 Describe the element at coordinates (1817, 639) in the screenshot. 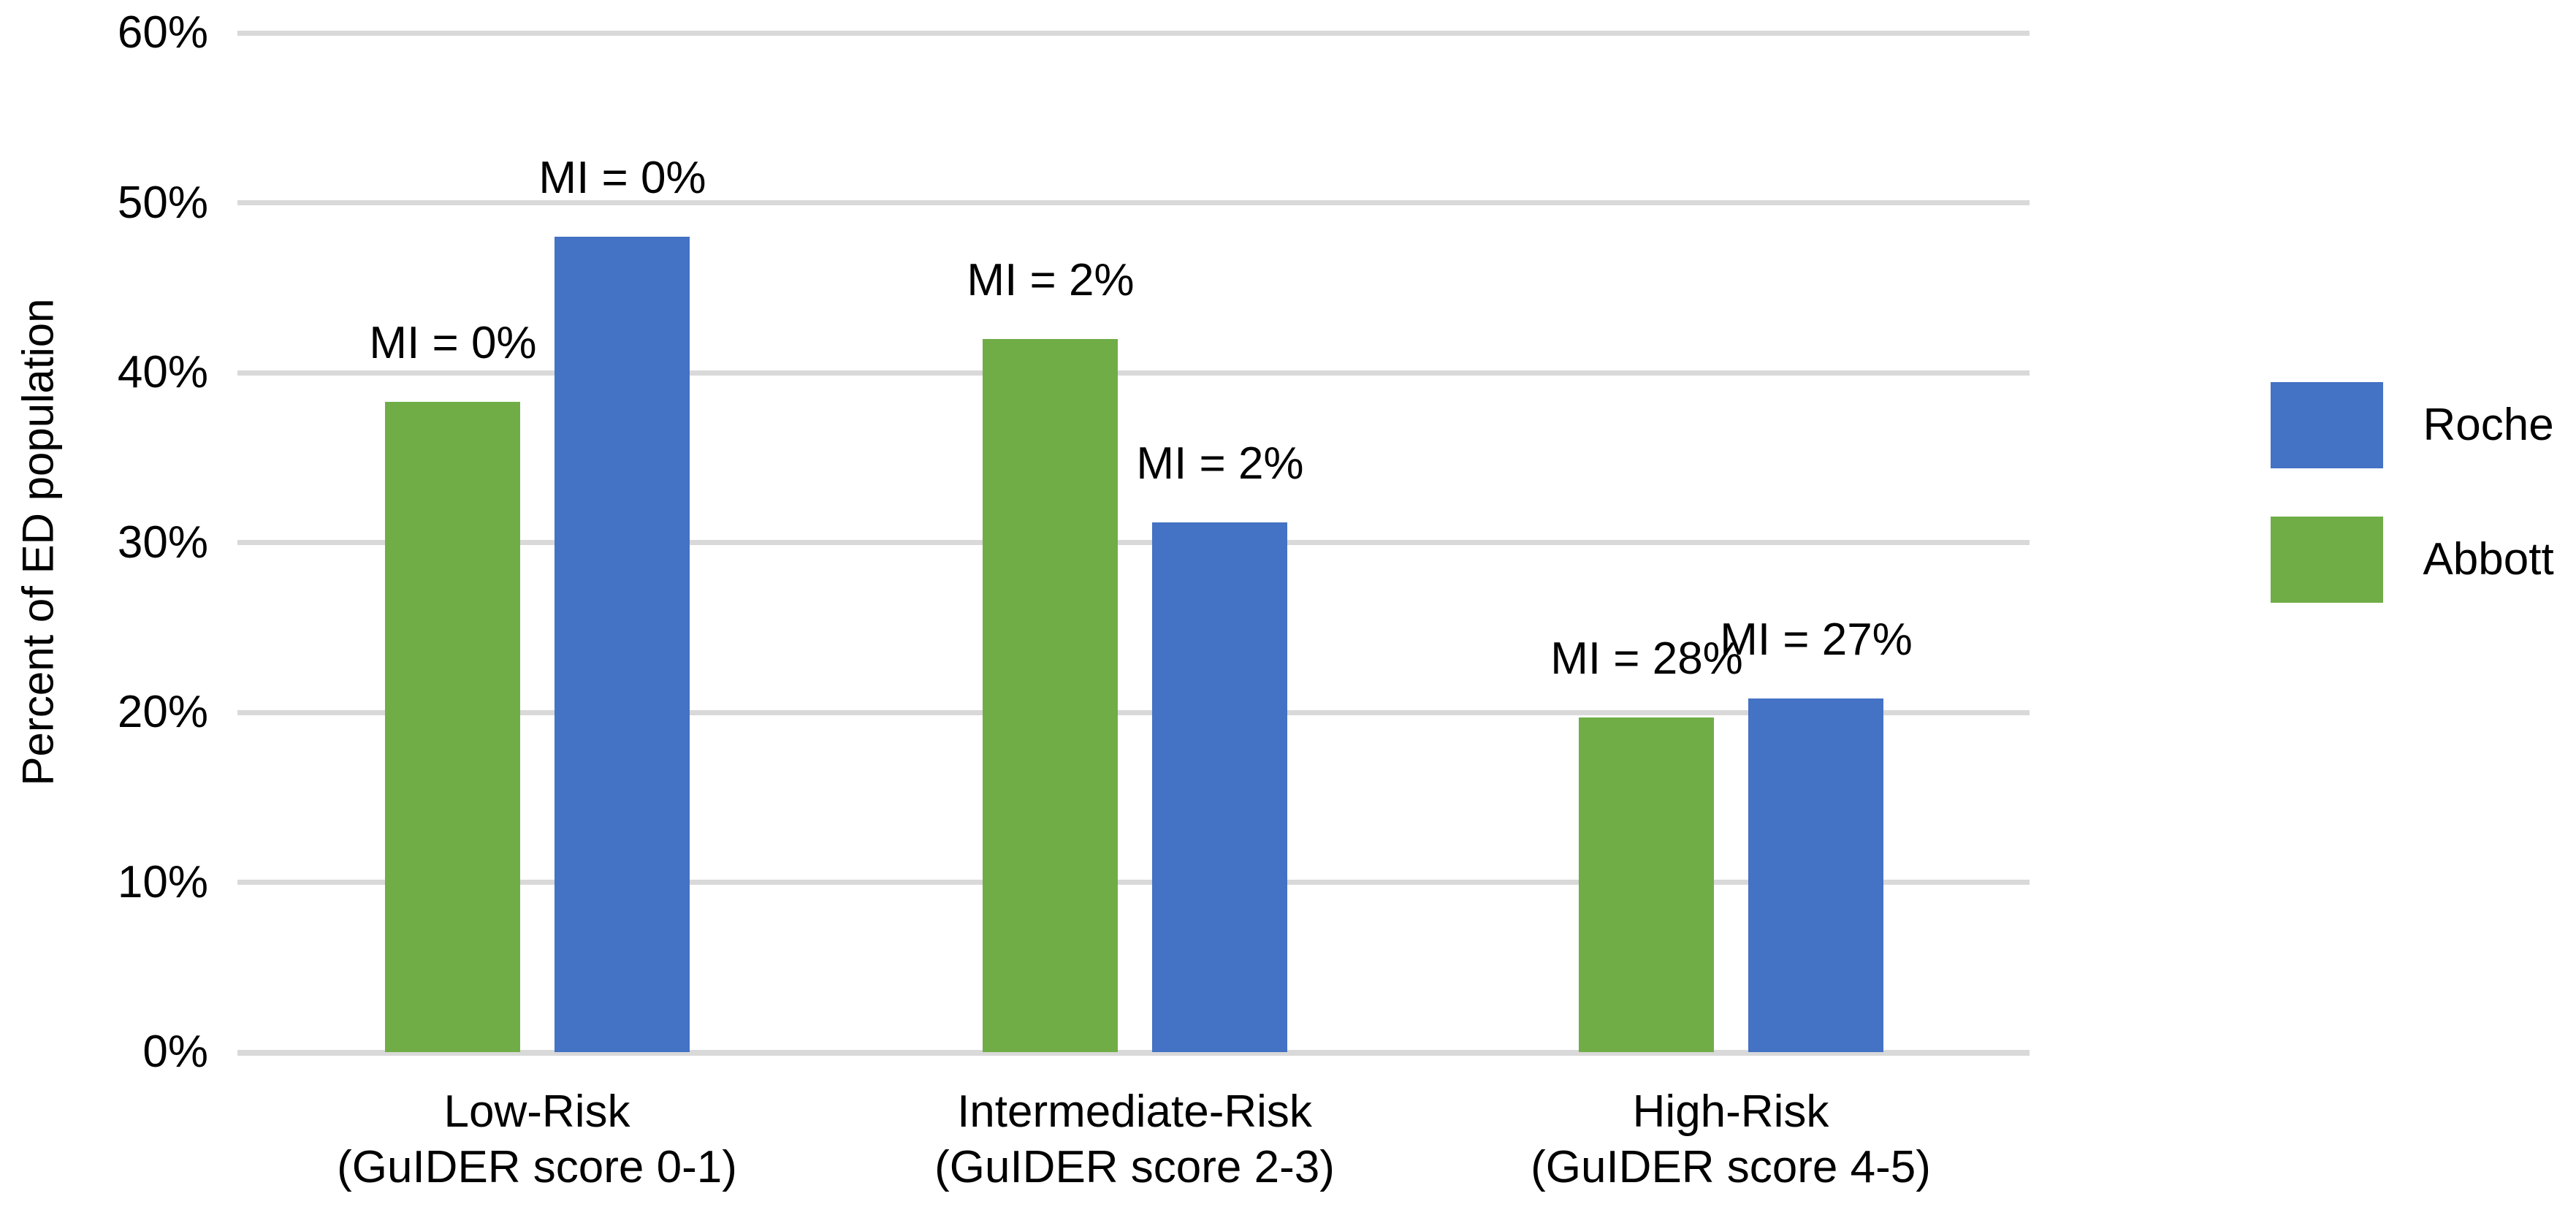

I see `bar-label-roche-high-risk: MI = 27%` at that location.